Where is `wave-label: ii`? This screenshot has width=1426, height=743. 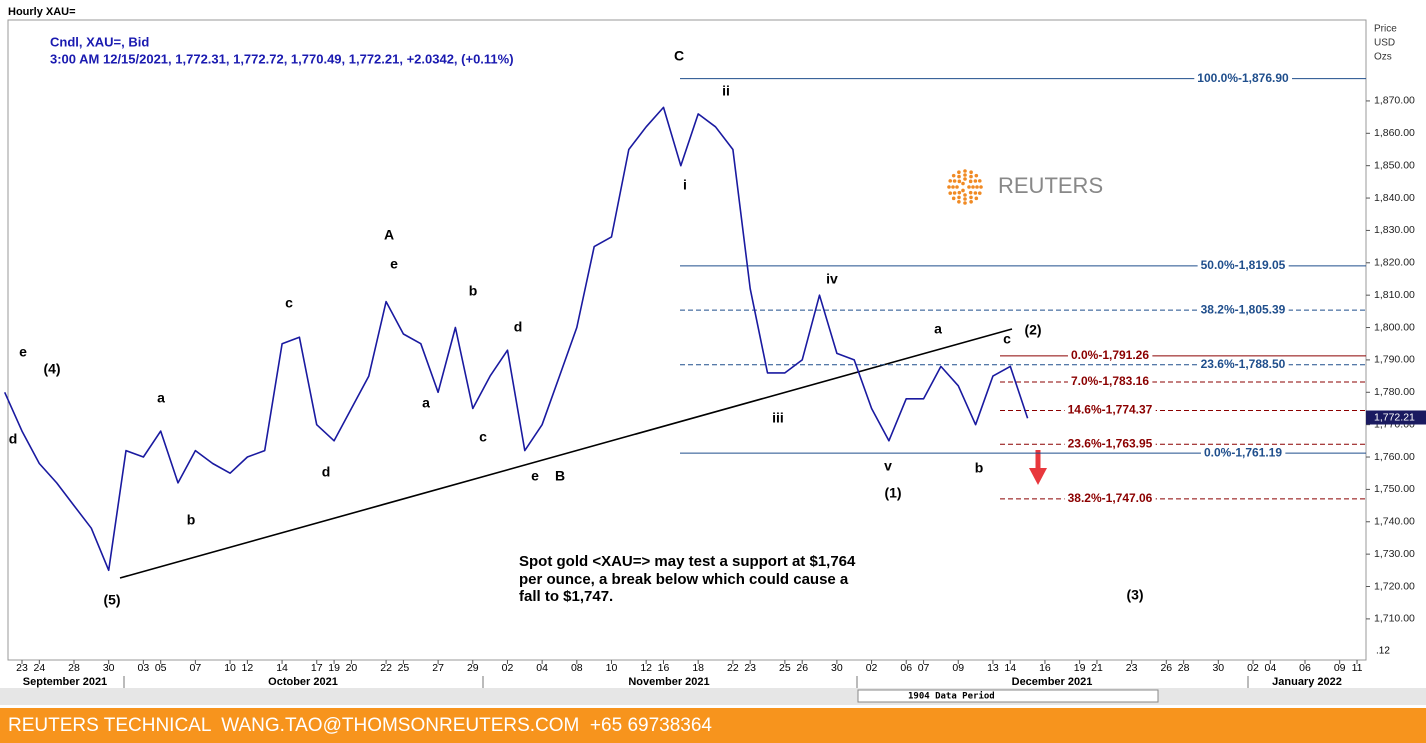 wave-label: ii is located at coordinates (726, 91).